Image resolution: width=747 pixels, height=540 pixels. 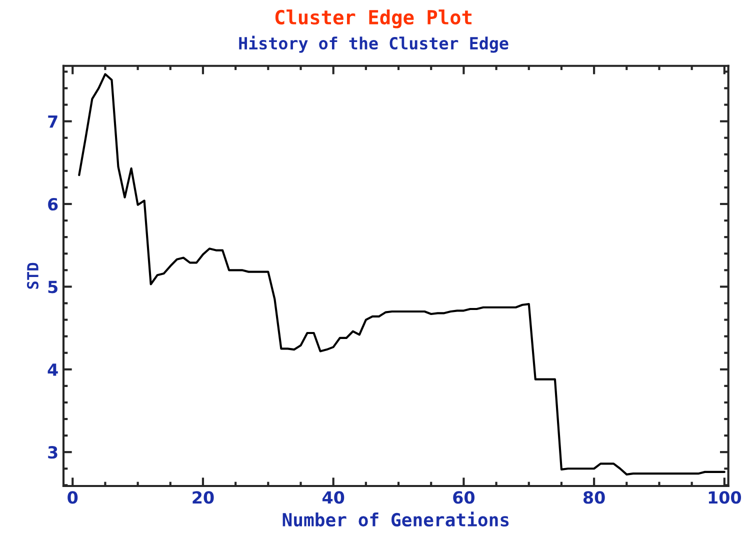 I want to click on chart-subtitle: History of the Cluster Edge, so click(x=373, y=44).